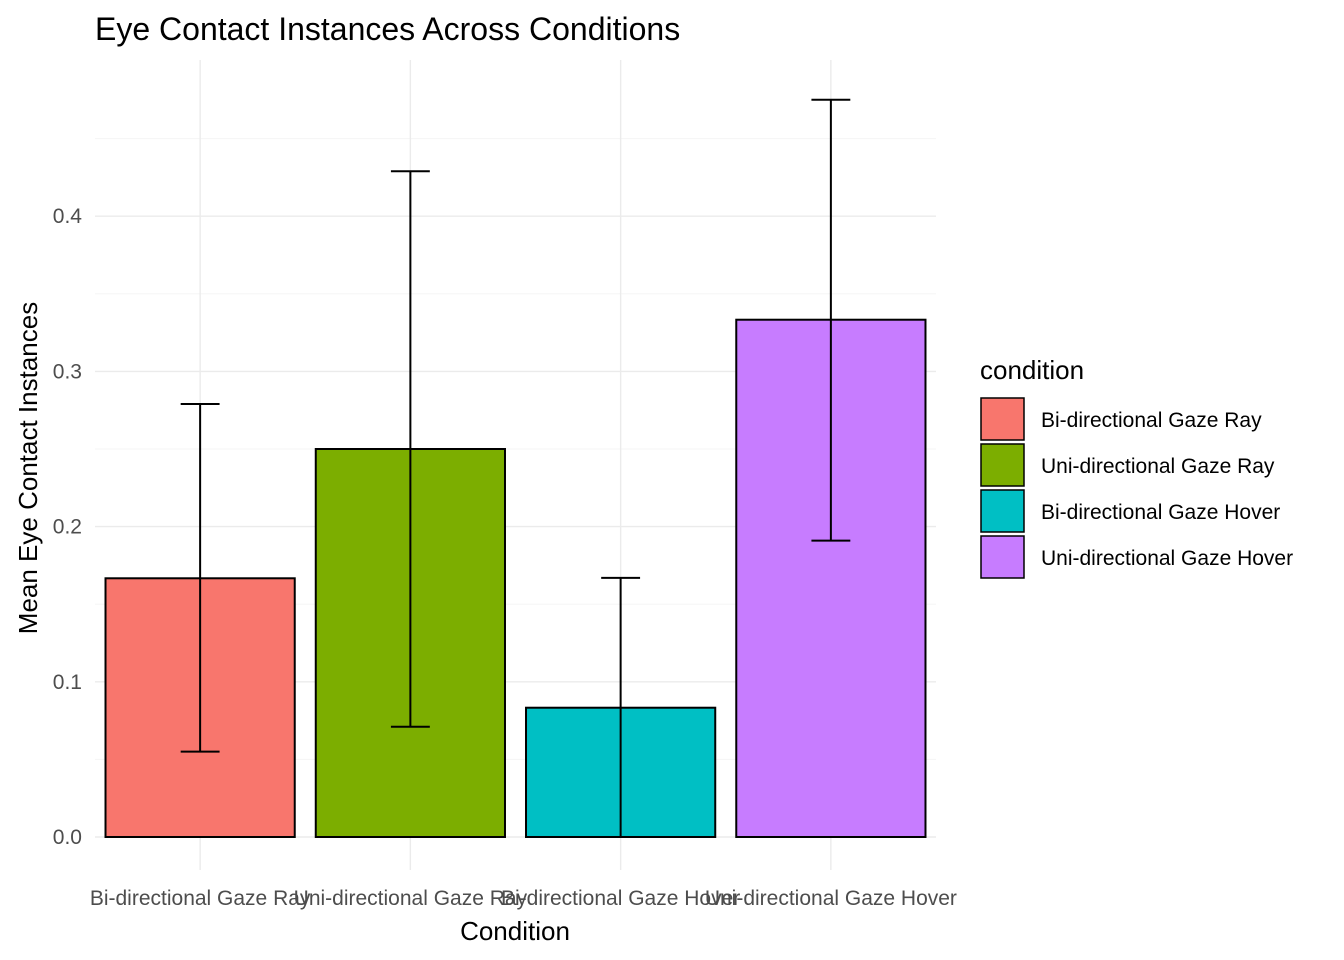 The image size is (1344, 960). Describe the element at coordinates (67, 371) in the screenshot. I see `y-tick-label: 0.3` at that location.